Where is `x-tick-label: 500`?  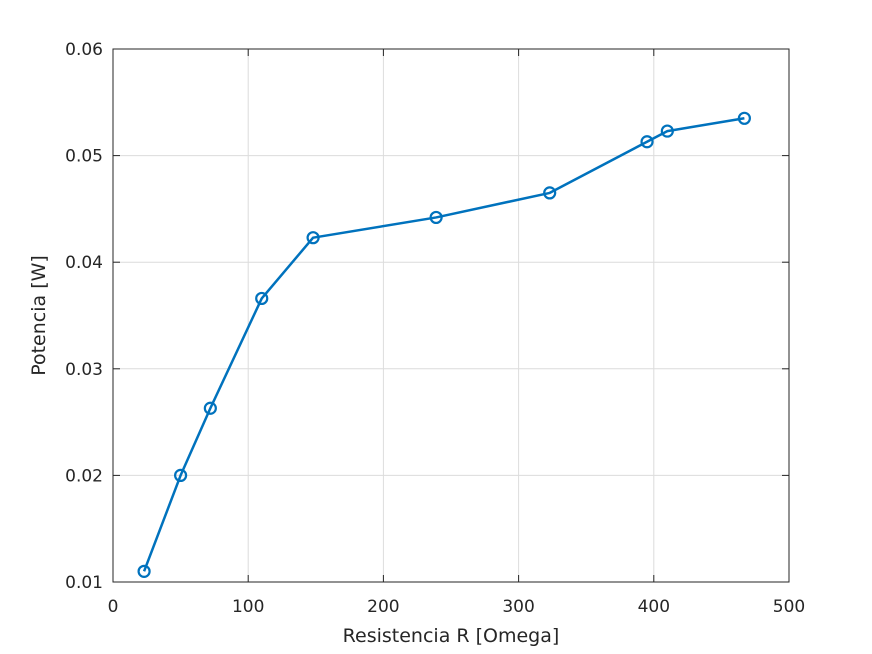
x-tick-label: 500 is located at coordinates (789, 607).